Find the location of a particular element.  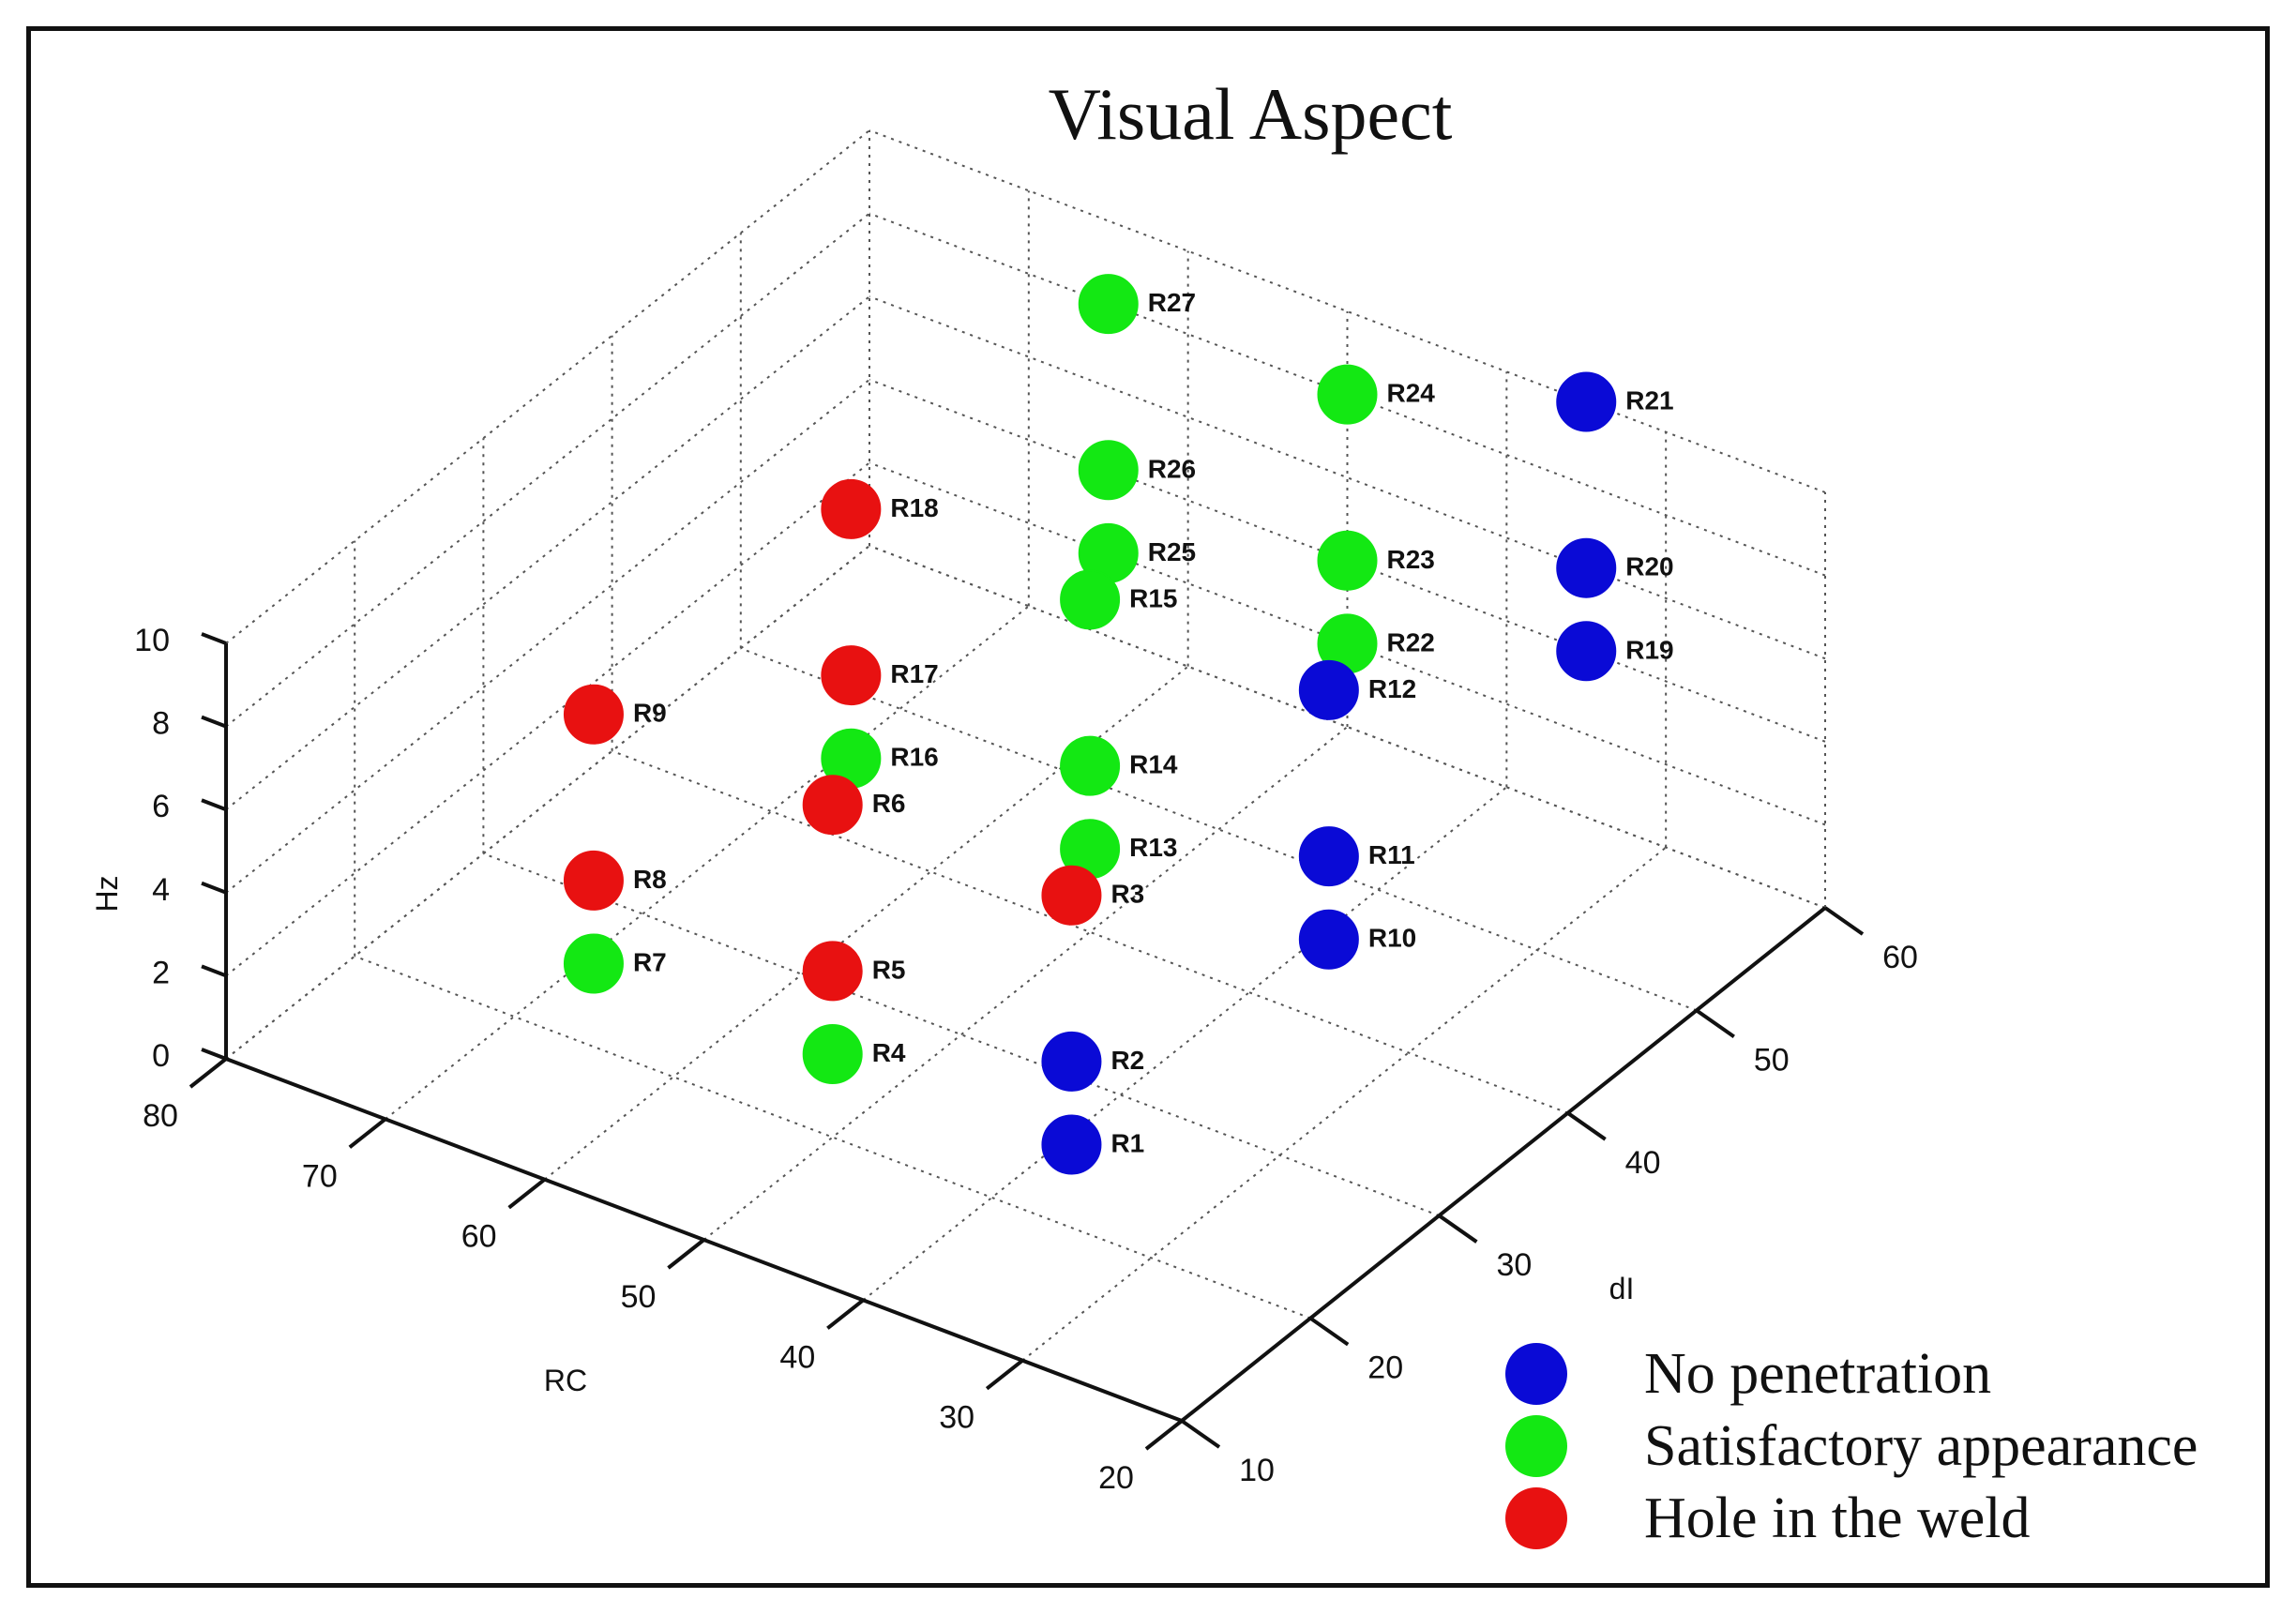

data-point-label: R18 is located at coordinates (914, 507).